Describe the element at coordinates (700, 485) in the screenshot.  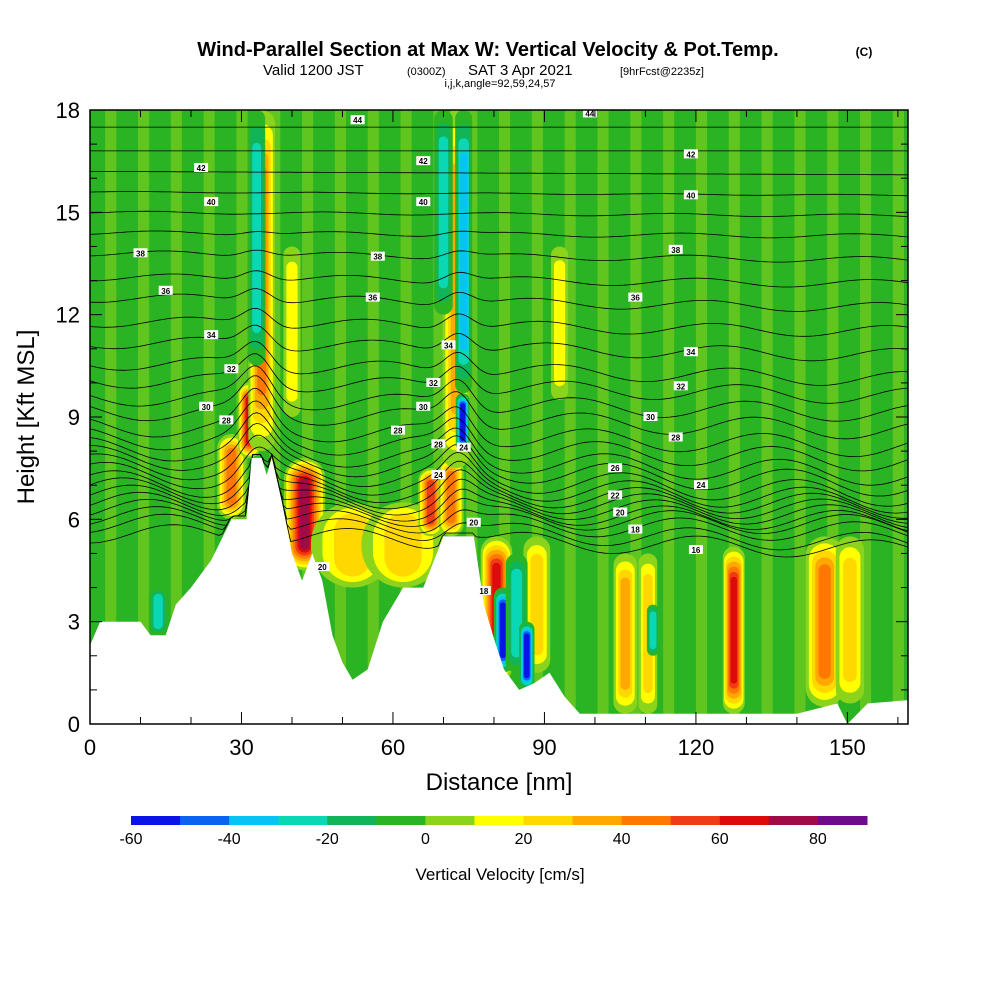
I see `contour-label: 24` at that location.